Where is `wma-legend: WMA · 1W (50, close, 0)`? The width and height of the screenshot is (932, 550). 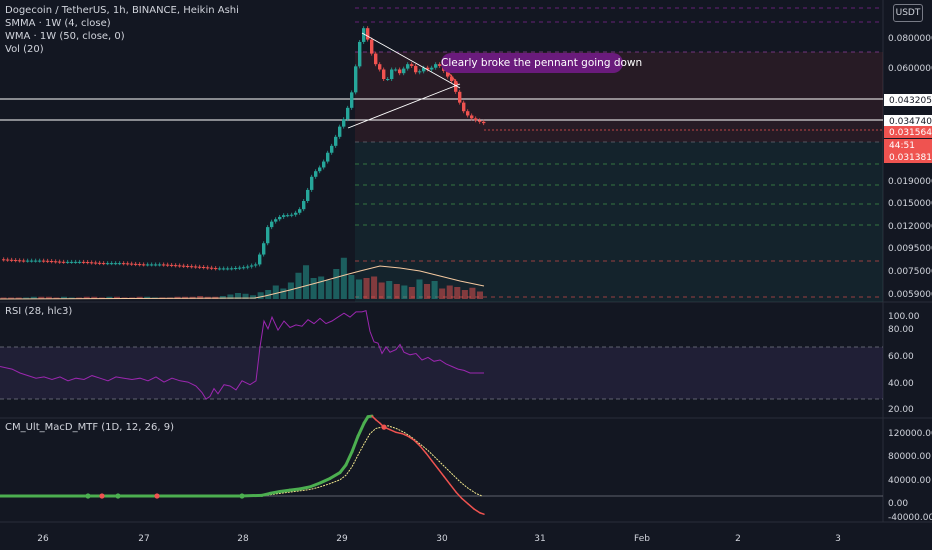 wma-legend: WMA · 1W (50, close, 0) is located at coordinates (65, 36).